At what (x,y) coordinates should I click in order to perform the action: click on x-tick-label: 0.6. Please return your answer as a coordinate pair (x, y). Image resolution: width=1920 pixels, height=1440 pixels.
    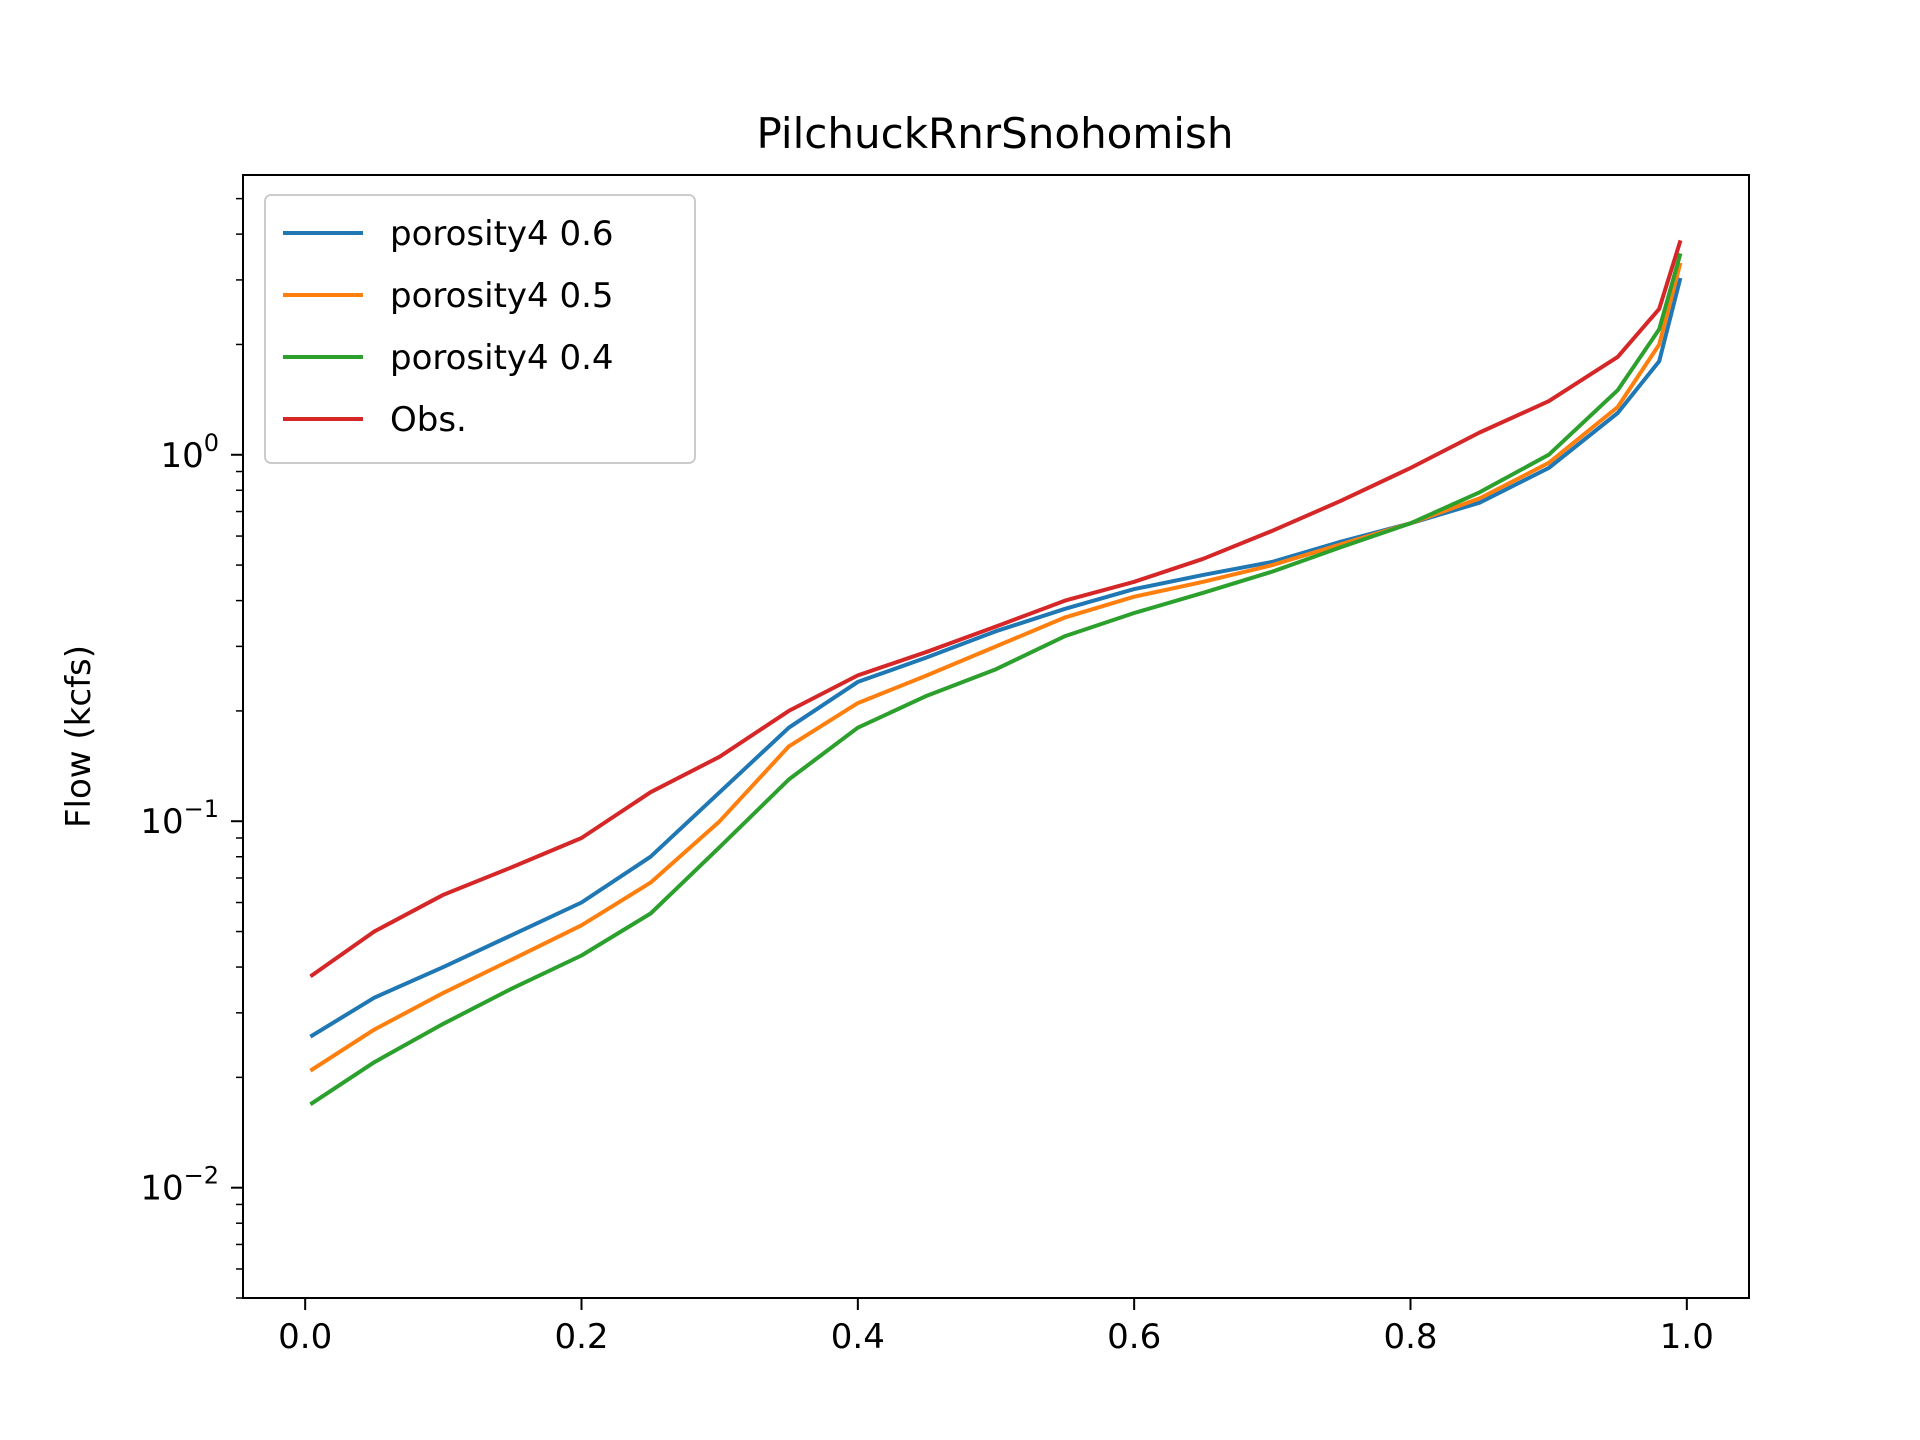
    Looking at the image, I should click on (1134, 1337).